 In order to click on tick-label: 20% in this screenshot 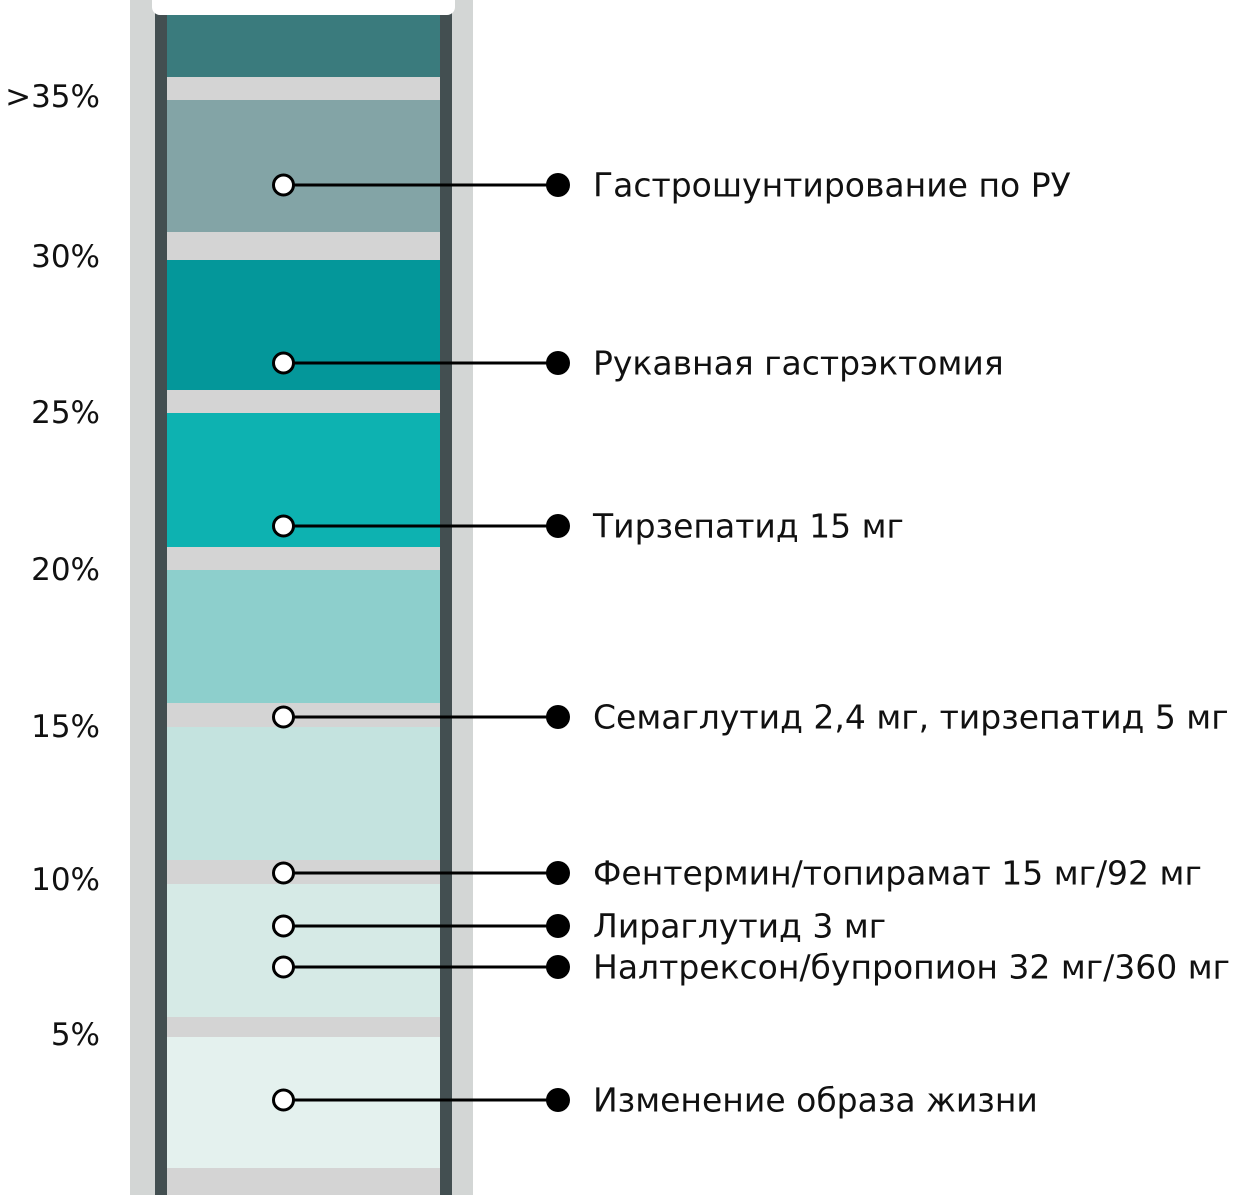, I will do `click(65, 570)`.